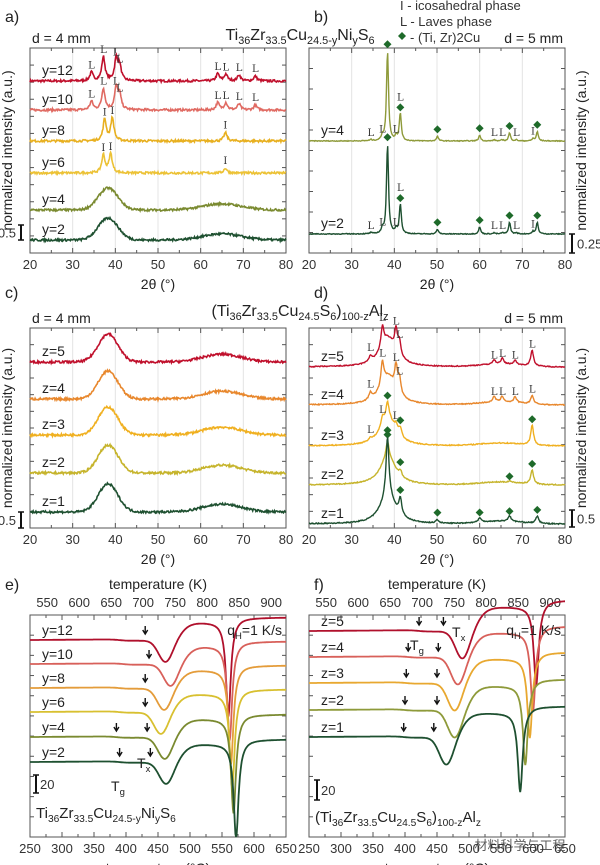 The width and height of the screenshot is (600, 865). Describe the element at coordinates (47, 602) in the screenshot. I see `x2-tick-label: 550` at that location.